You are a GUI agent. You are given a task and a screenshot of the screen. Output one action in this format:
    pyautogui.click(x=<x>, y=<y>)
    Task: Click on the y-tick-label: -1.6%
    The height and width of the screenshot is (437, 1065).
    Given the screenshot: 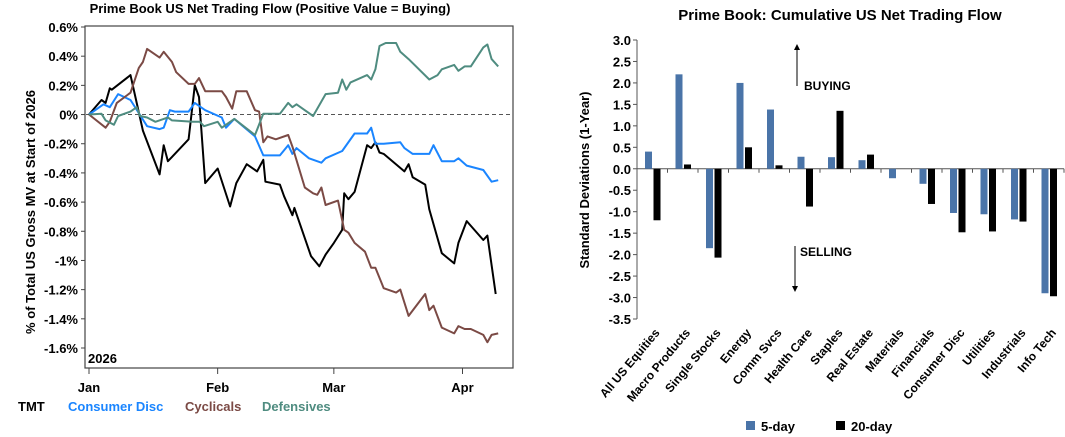 What is the action you would take?
    pyautogui.click(x=61, y=348)
    